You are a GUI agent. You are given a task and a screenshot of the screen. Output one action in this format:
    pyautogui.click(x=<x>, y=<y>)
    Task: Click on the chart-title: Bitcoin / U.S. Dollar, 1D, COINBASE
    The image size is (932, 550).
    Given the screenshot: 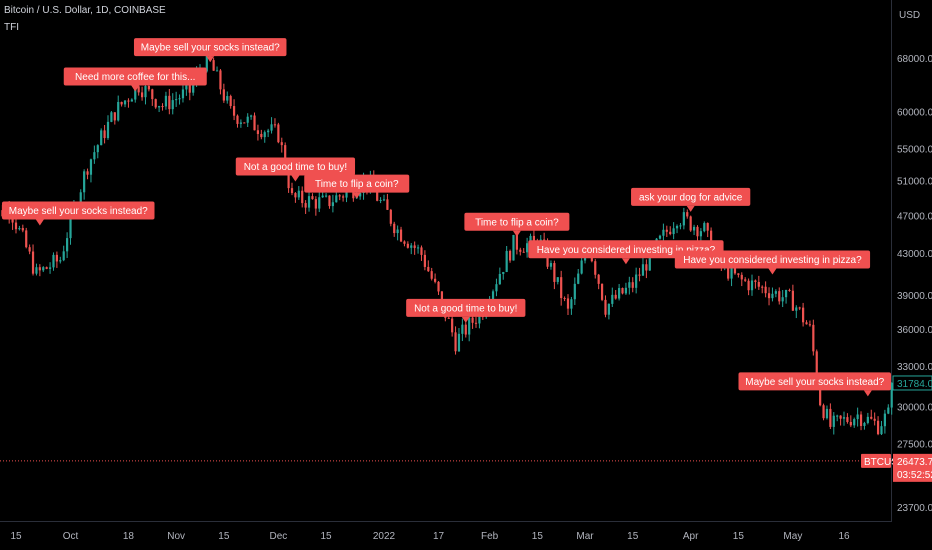 What is the action you would take?
    pyautogui.click(x=85, y=10)
    